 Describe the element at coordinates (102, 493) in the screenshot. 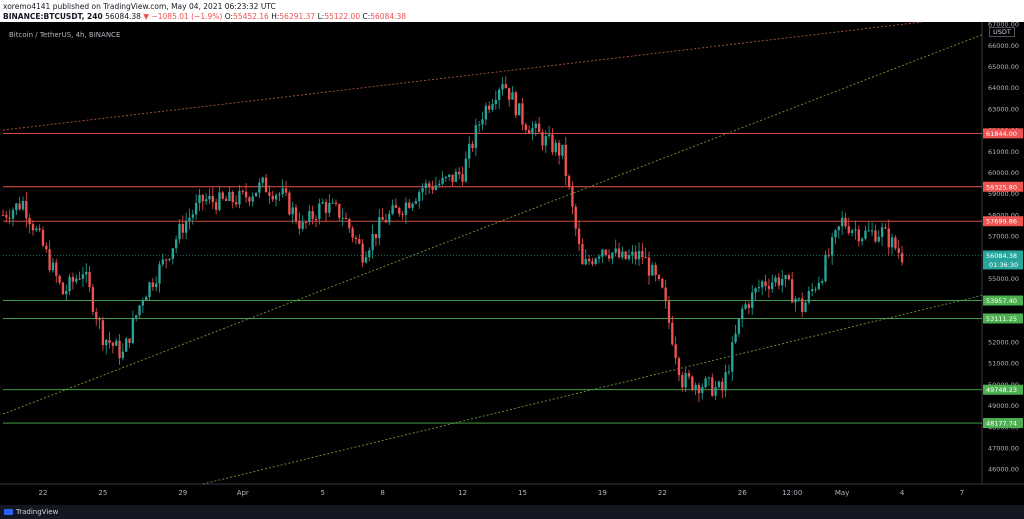

I see `time-tick-label: 25` at that location.